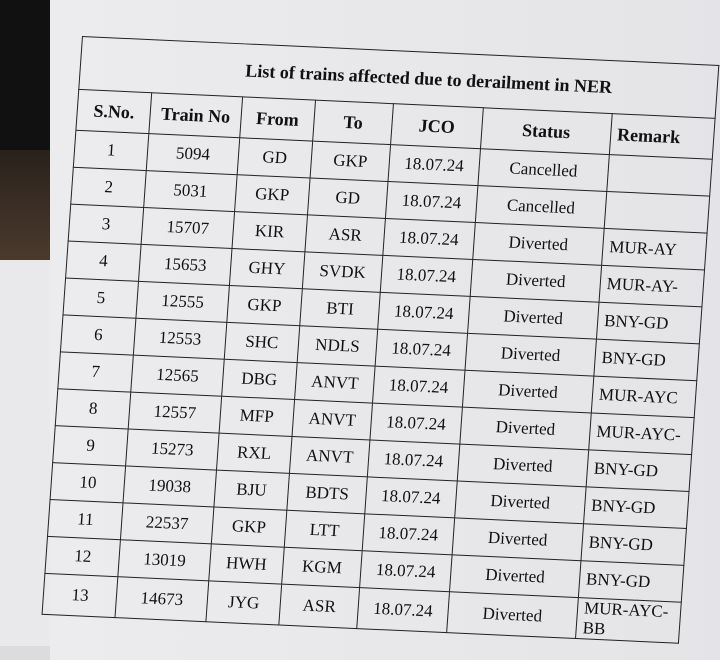 This screenshot has width=720, height=660. What do you see at coordinates (85, 519) in the screenshot?
I see `cell-sno: 11` at bounding box center [85, 519].